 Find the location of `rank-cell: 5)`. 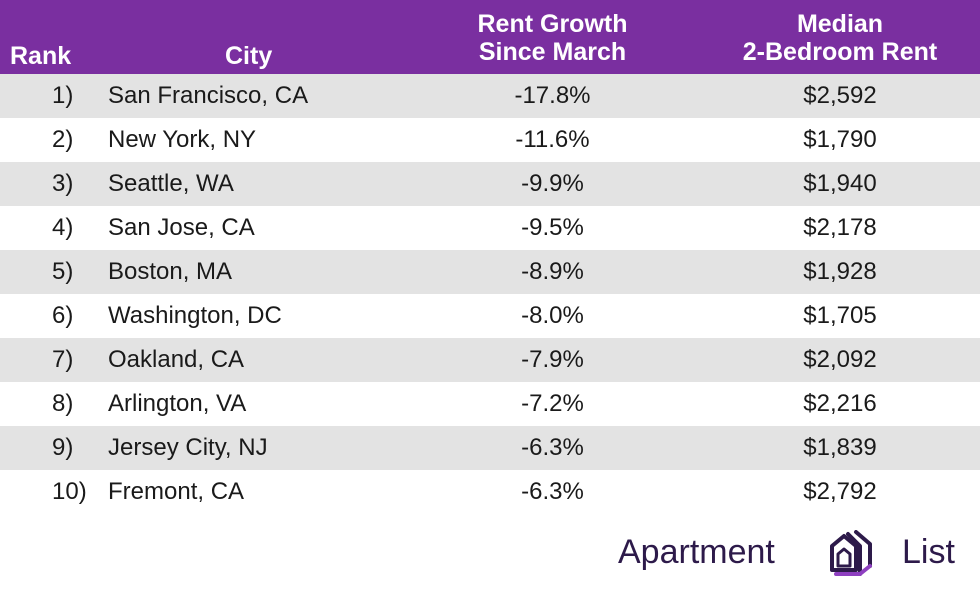

rank-cell: 5) is located at coordinates (63, 271).